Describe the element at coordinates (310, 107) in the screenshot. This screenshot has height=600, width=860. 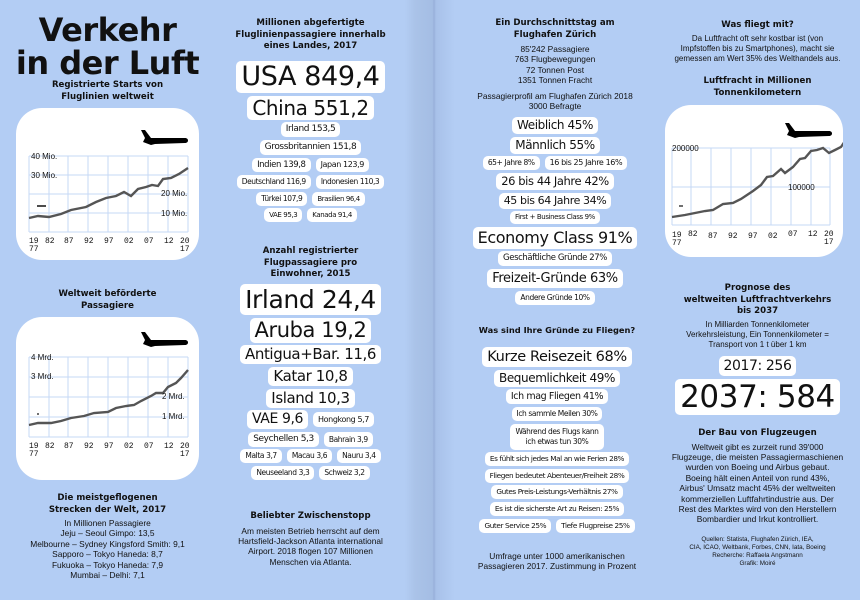
I see `domestic-item: China 551,2` at that location.